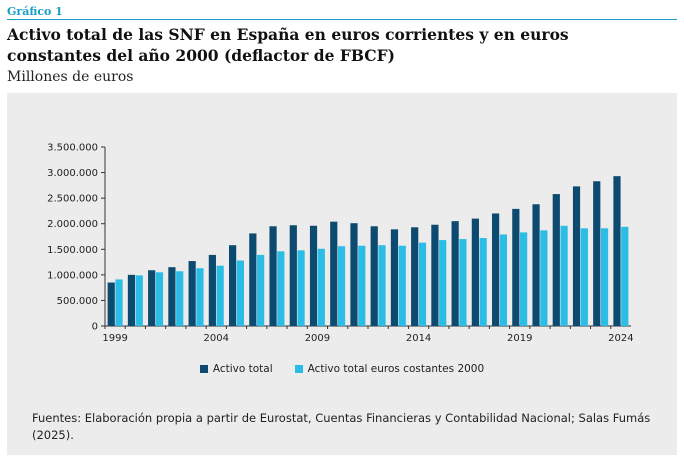  Describe the element at coordinates (114, 338) in the screenshot. I see `x-tick-label: 1999` at that location.